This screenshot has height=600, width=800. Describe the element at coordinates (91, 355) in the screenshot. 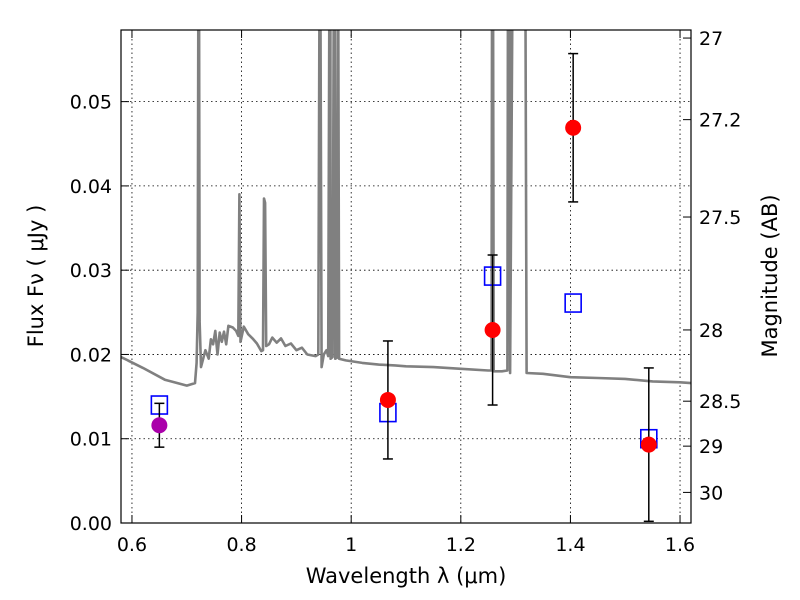

I see `y-tick-label: 0.02` at that location.